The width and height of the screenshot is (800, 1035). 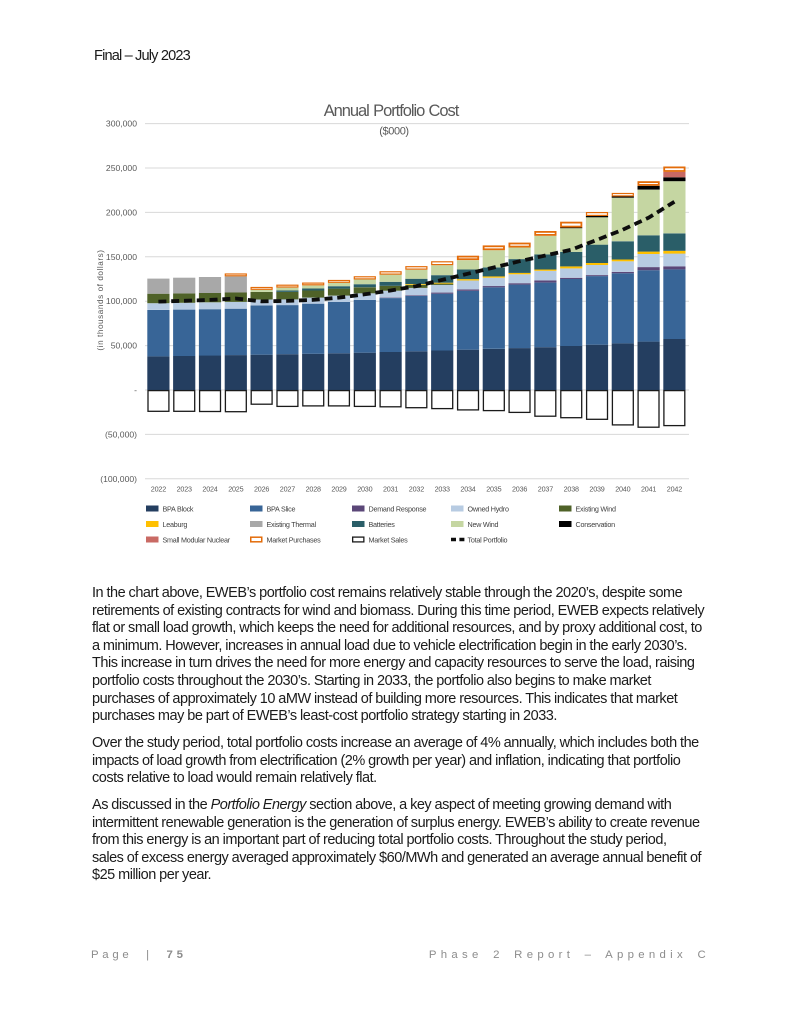 What do you see at coordinates (281, 508) in the screenshot?
I see `svg-text: BPA Slice` at bounding box center [281, 508].